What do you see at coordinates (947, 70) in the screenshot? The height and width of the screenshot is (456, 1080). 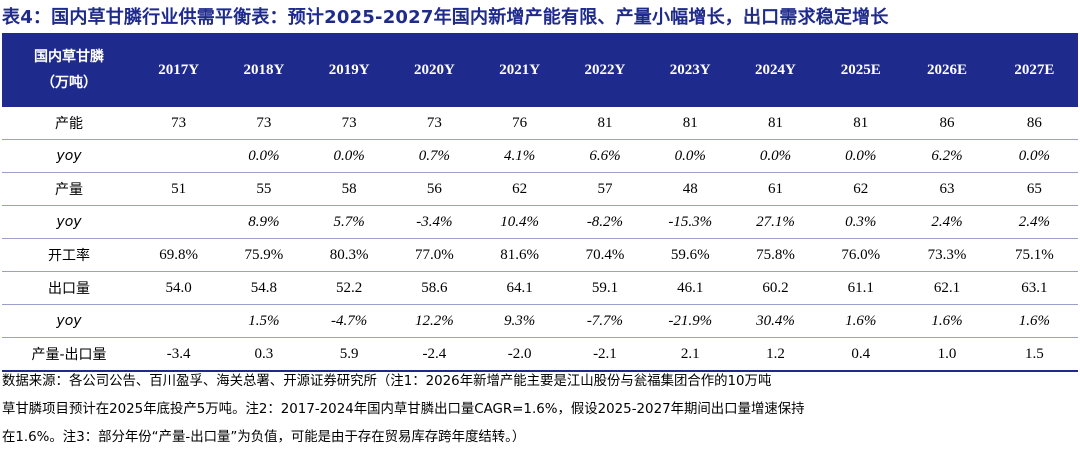 I see `year-header: 2026E` at bounding box center [947, 70].